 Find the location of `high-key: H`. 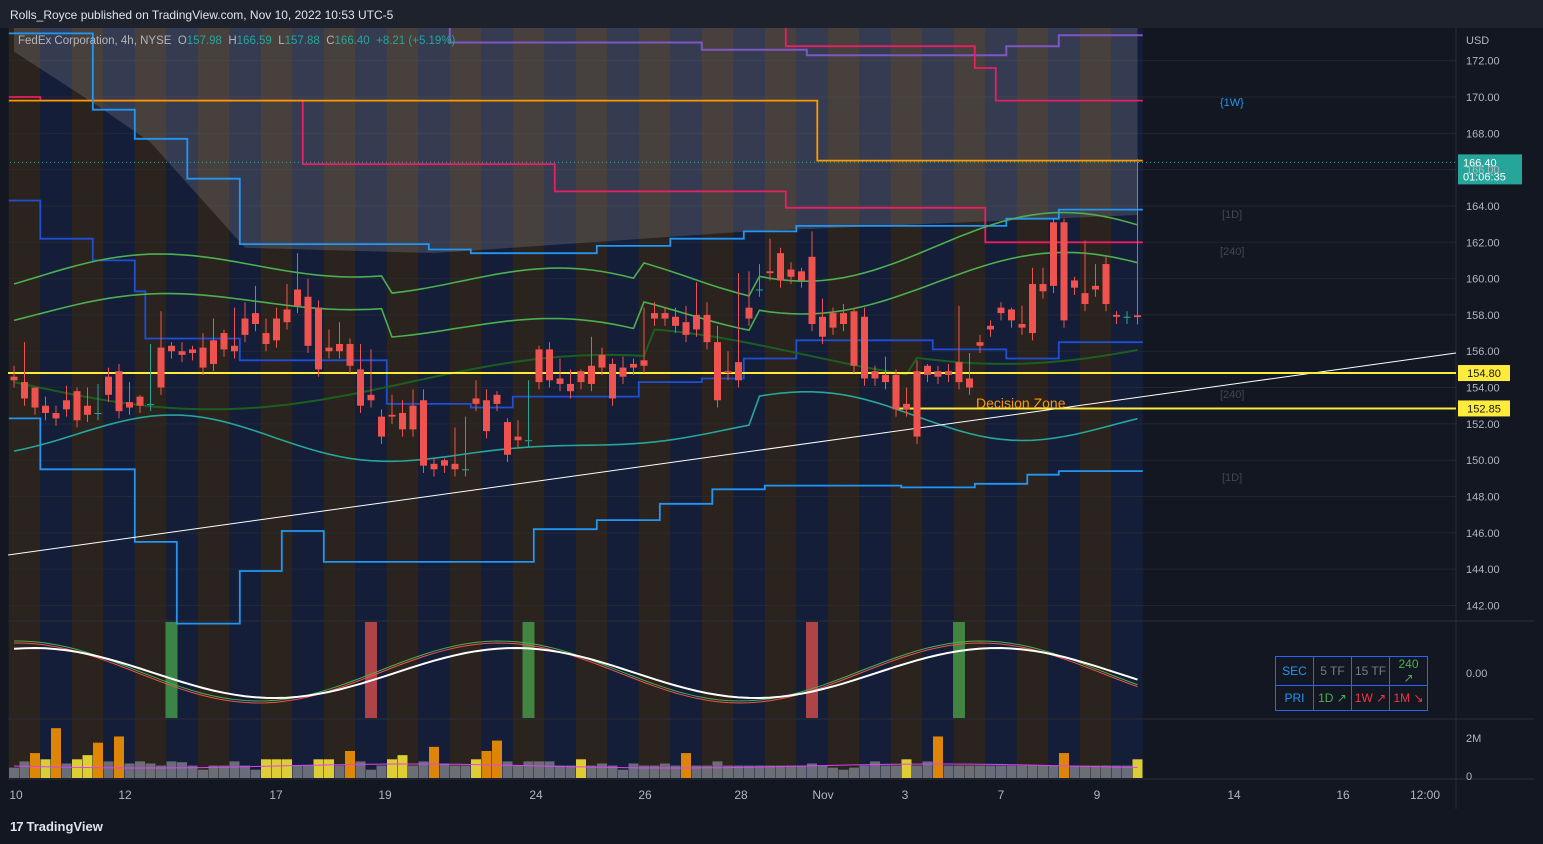

high-key: H is located at coordinates (232, 41).